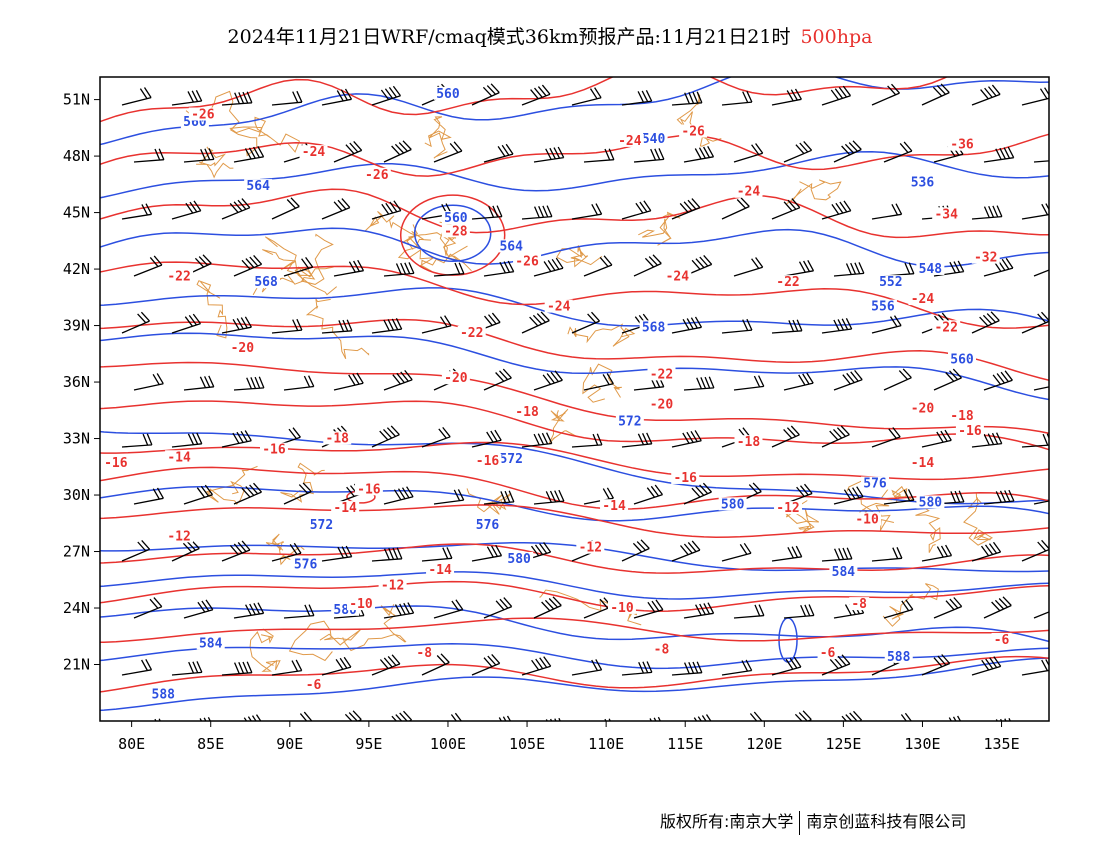  Describe the element at coordinates (448, 744) in the screenshot. I see `lon-tick-label: 100E` at that location.